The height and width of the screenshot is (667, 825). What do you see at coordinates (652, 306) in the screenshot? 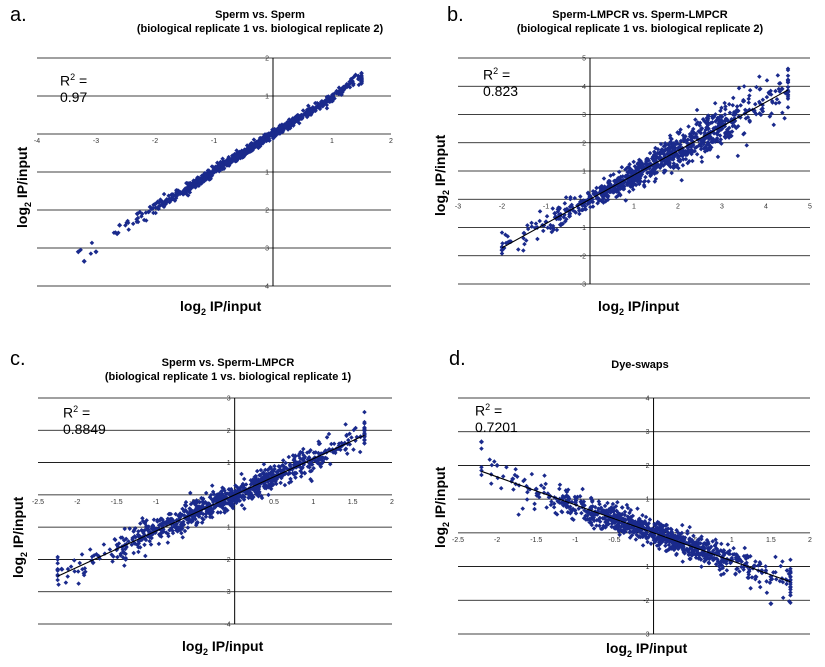
I see `x-axis-label-suffix: IP/input` at bounding box center [652, 306].